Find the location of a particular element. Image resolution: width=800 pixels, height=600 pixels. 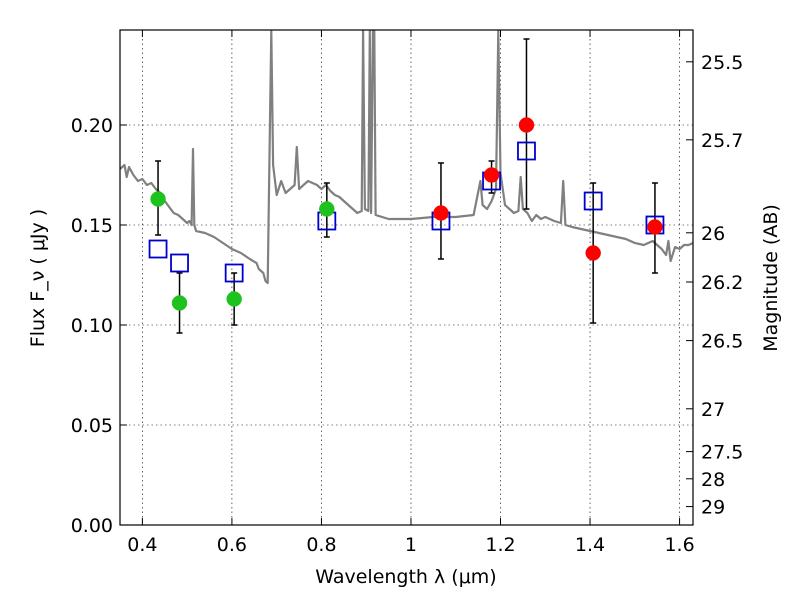

x-axis-label: Wavelength λ (μm) is located at coordinates (405, 577).